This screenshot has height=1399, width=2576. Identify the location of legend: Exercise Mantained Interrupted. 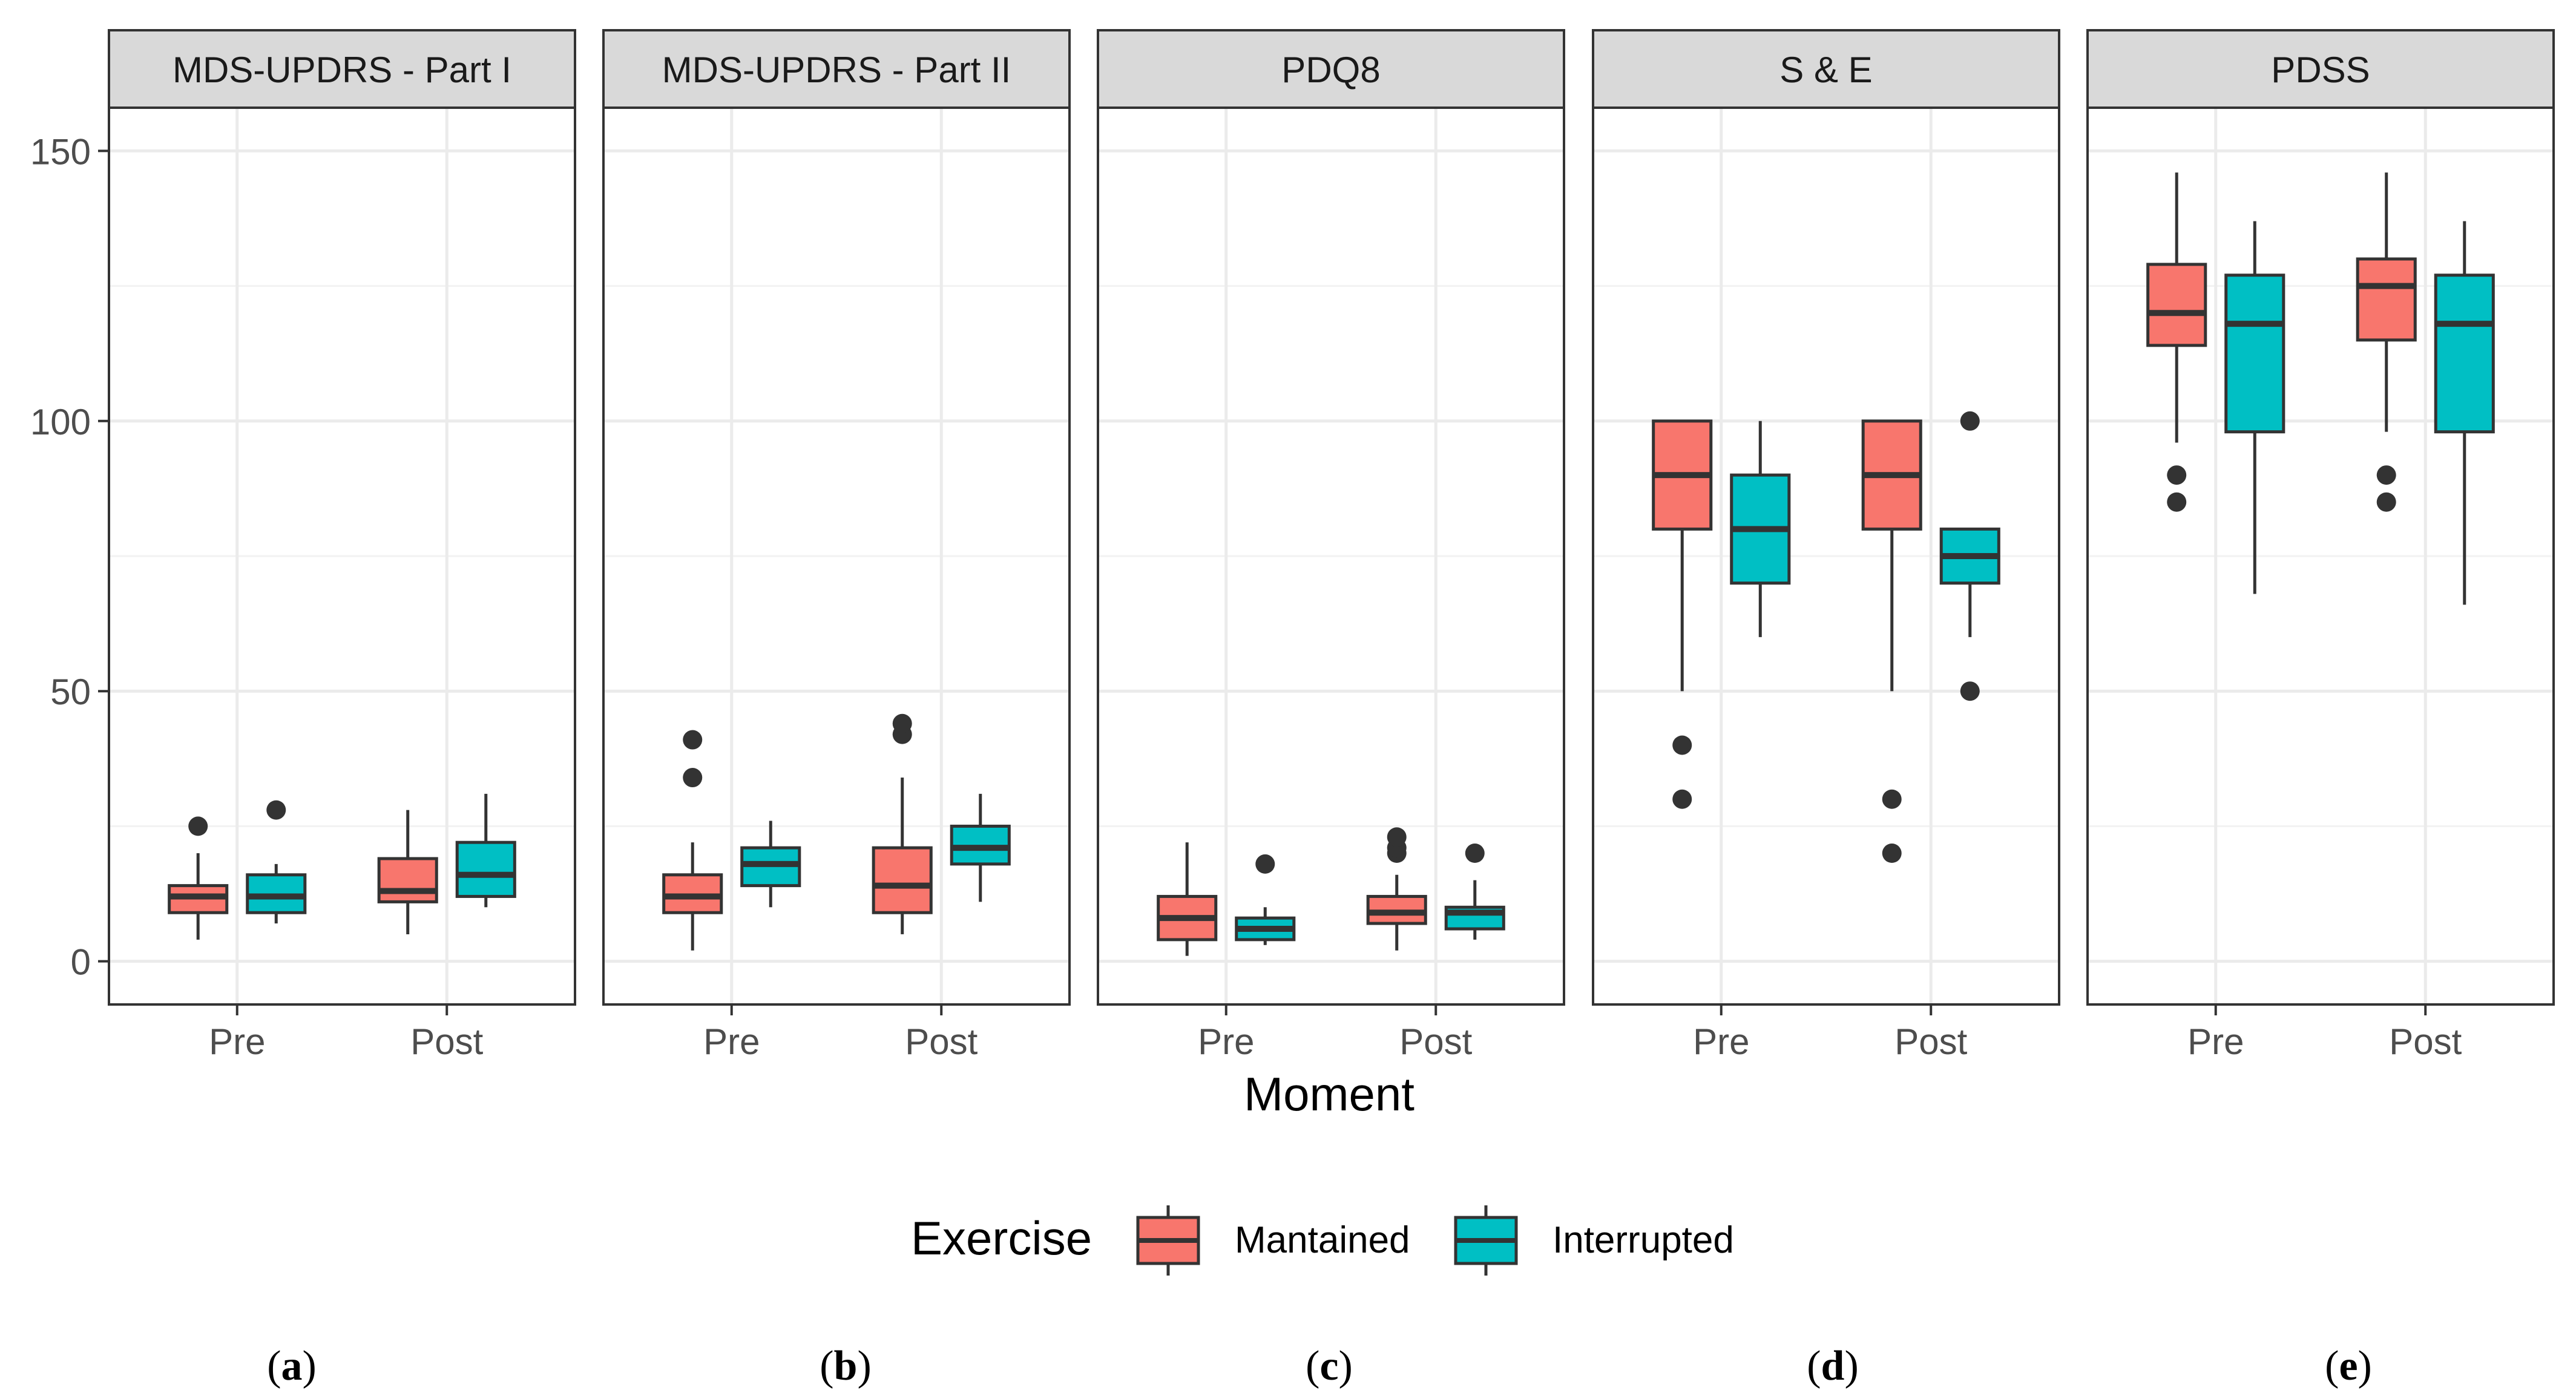
(1322, 1240).